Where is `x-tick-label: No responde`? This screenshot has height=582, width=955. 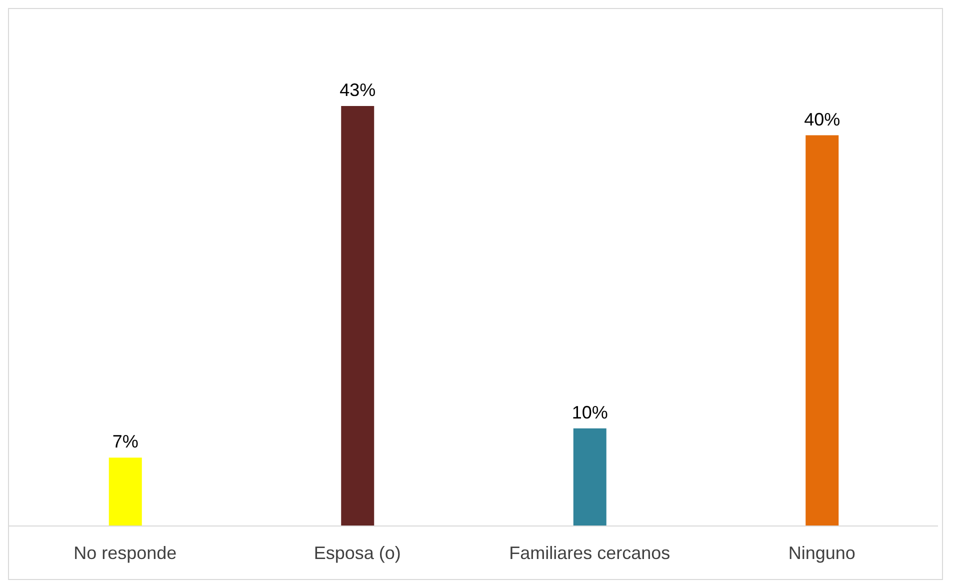 x-tick-label: No responde is located at coordinates (125, 552).